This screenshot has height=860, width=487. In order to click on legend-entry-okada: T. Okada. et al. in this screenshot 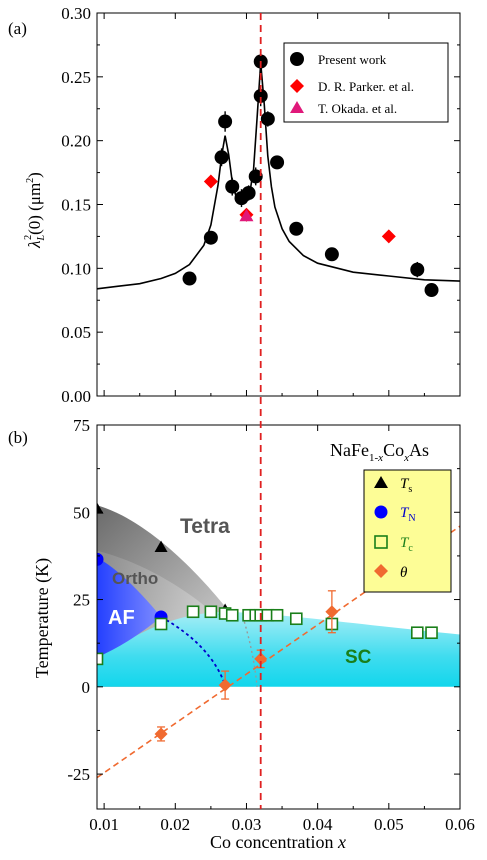, I will do `click(357, 108)`.